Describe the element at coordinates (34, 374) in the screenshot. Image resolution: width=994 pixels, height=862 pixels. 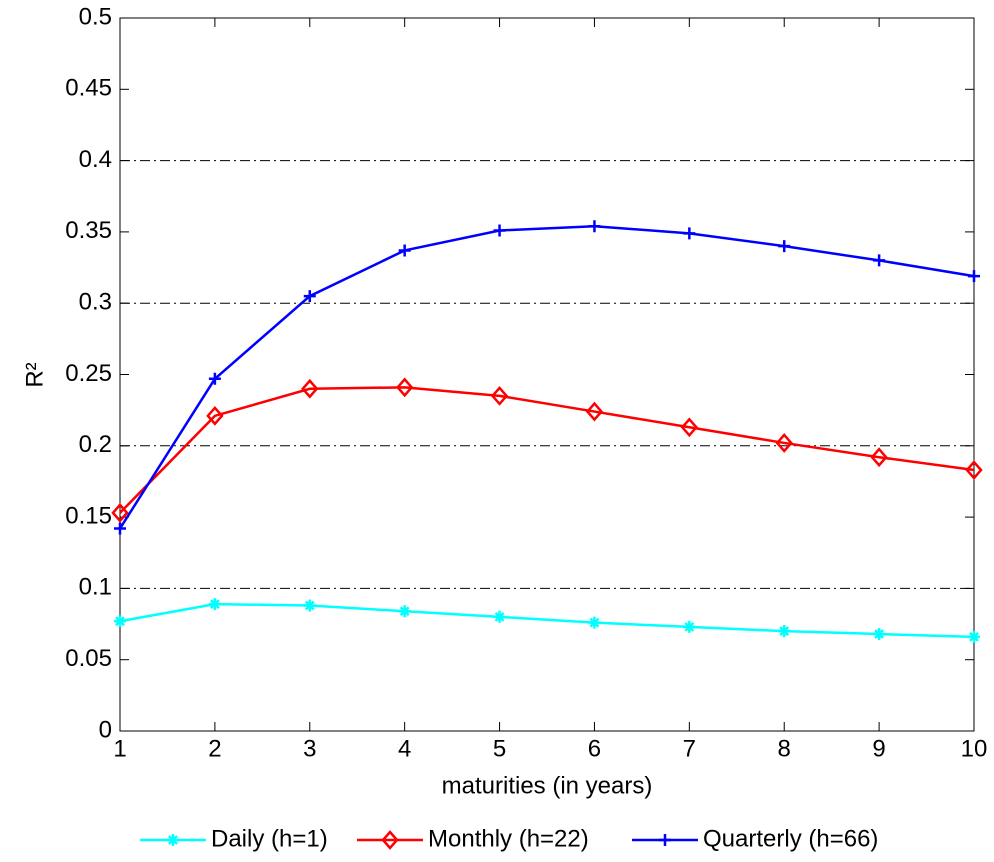
I see `y-axis-label: R²` at that location.